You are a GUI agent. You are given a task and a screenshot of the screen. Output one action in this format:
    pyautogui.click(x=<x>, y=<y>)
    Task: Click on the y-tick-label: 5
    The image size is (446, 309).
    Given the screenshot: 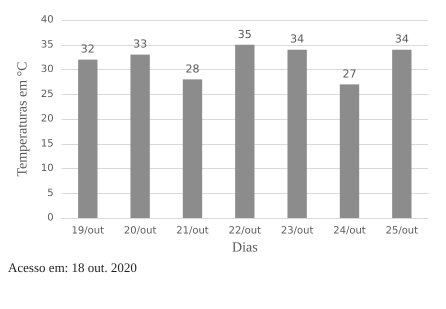 What is the action you would take?
    pyautogui.click(x=50, y=193)
    